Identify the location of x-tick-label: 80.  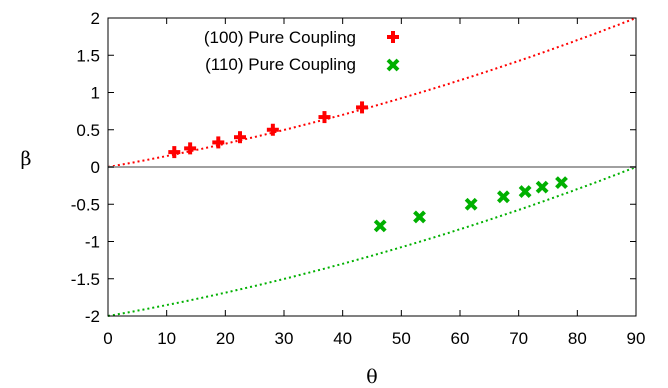
(577, 338).